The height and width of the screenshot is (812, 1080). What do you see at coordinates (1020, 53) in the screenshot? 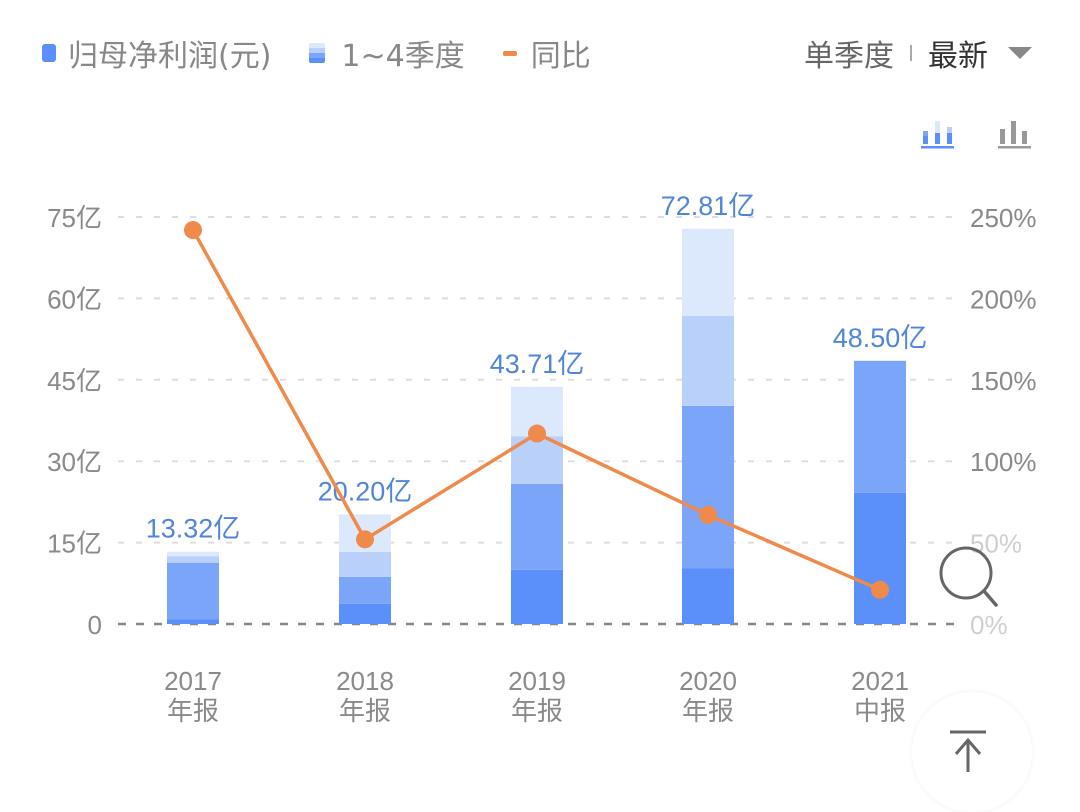
I see `chevron-down-icon` at bounding box center [1020, 53].